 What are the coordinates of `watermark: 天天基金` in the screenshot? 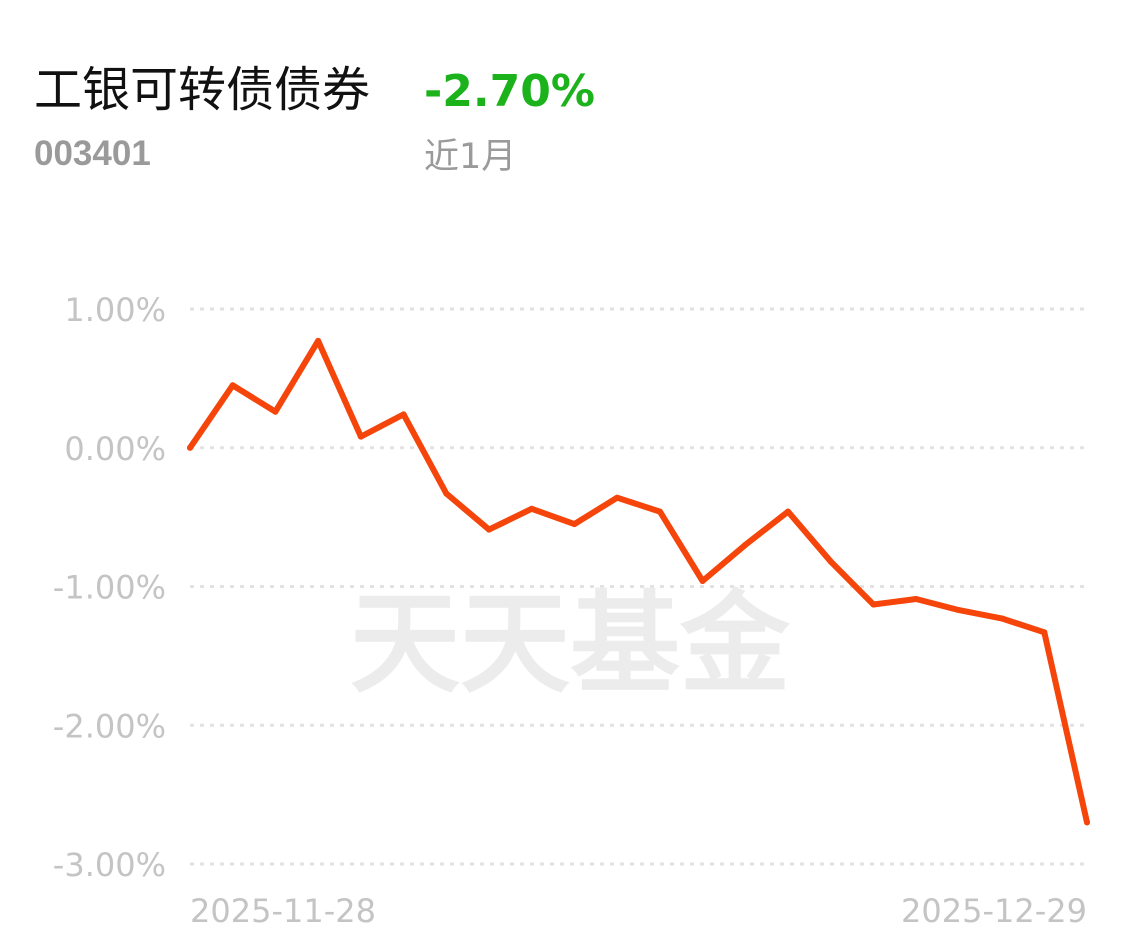 It's located at (570, 644).